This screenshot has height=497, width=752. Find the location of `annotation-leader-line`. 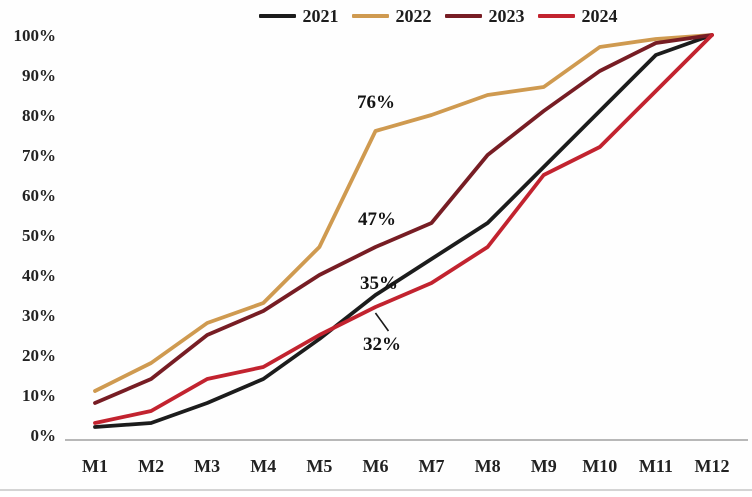

annotation-leader-line is located at coordinates (382, 322).